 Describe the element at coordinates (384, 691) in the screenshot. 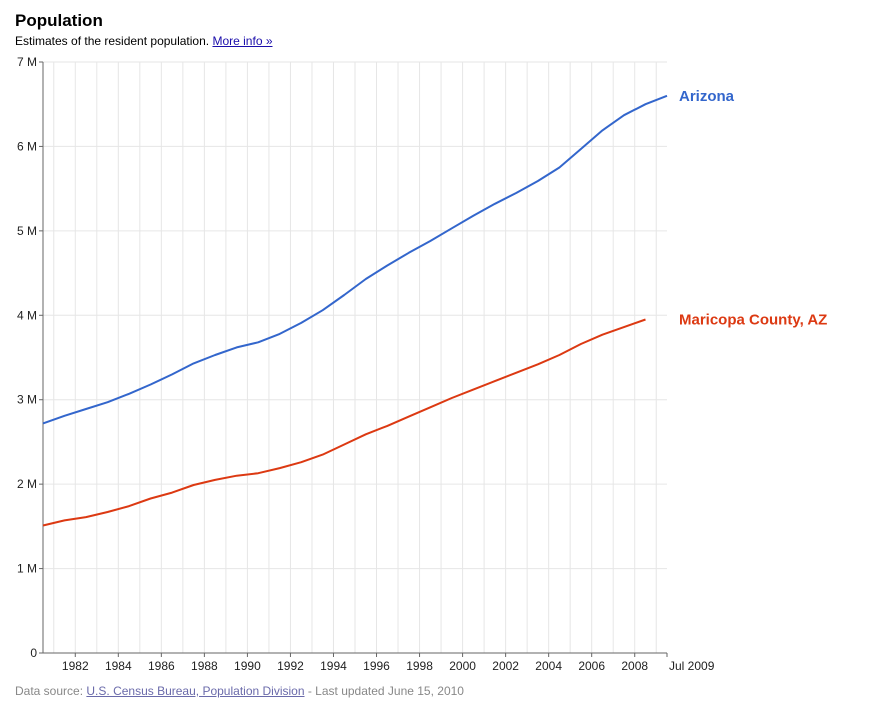

I see `last-updated-text: - Last updated June 15, 2010` at that location.